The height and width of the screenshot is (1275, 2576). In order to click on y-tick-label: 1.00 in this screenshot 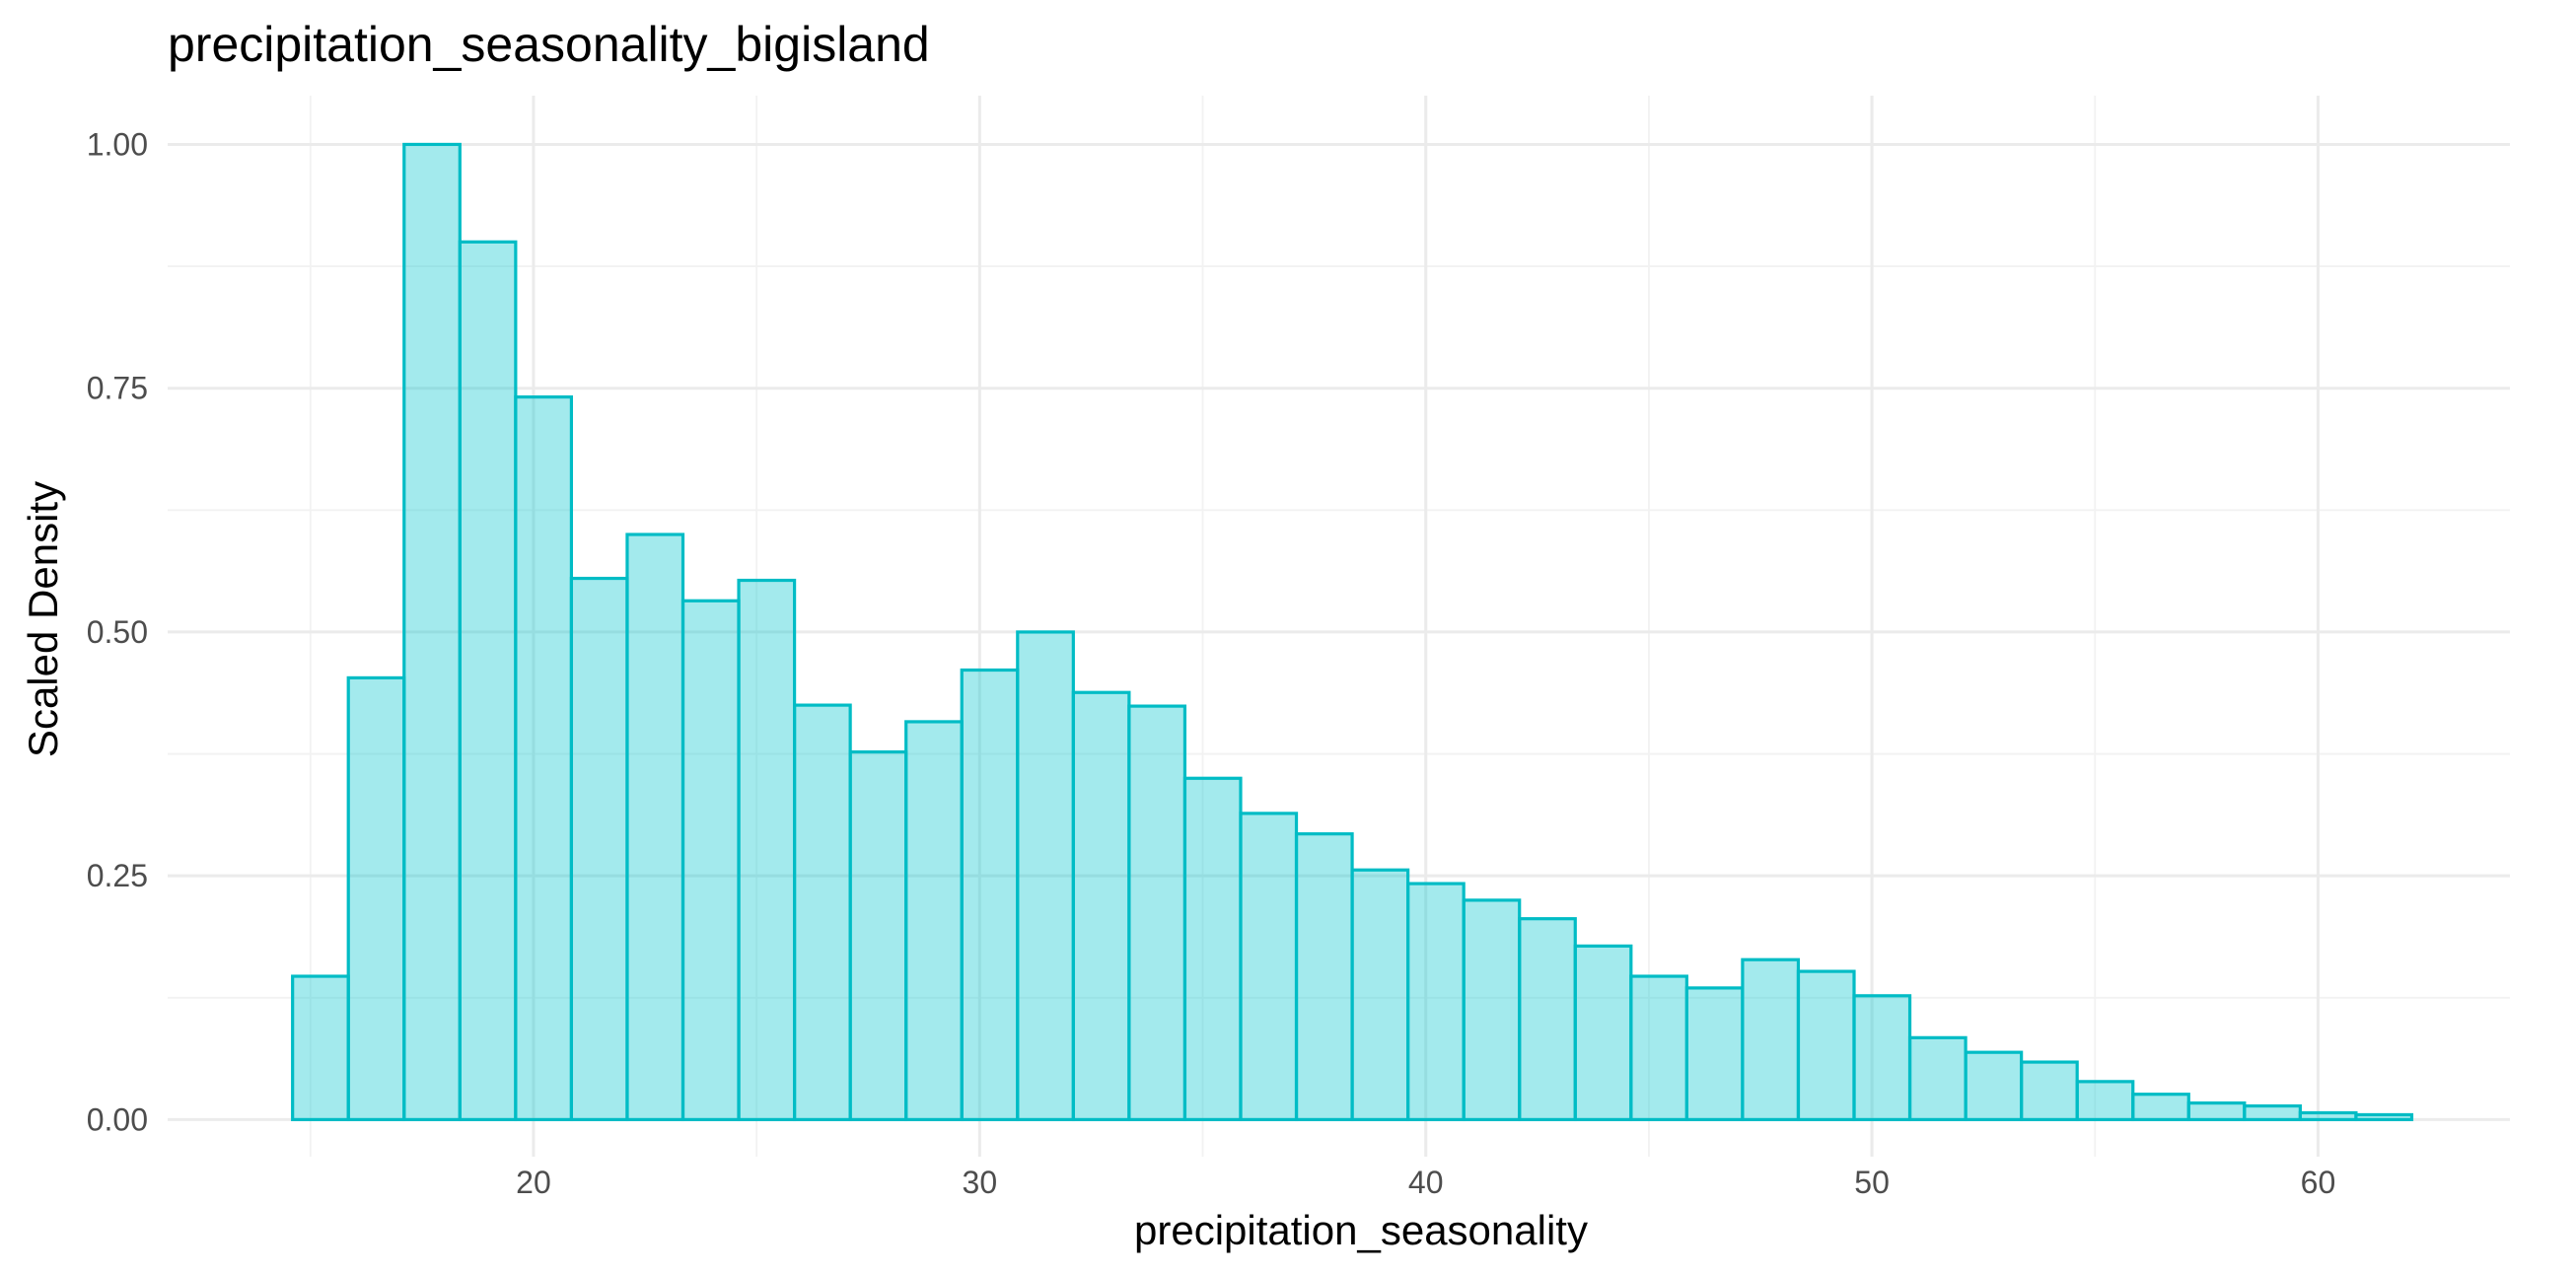, I will do `click(117, 144)`.